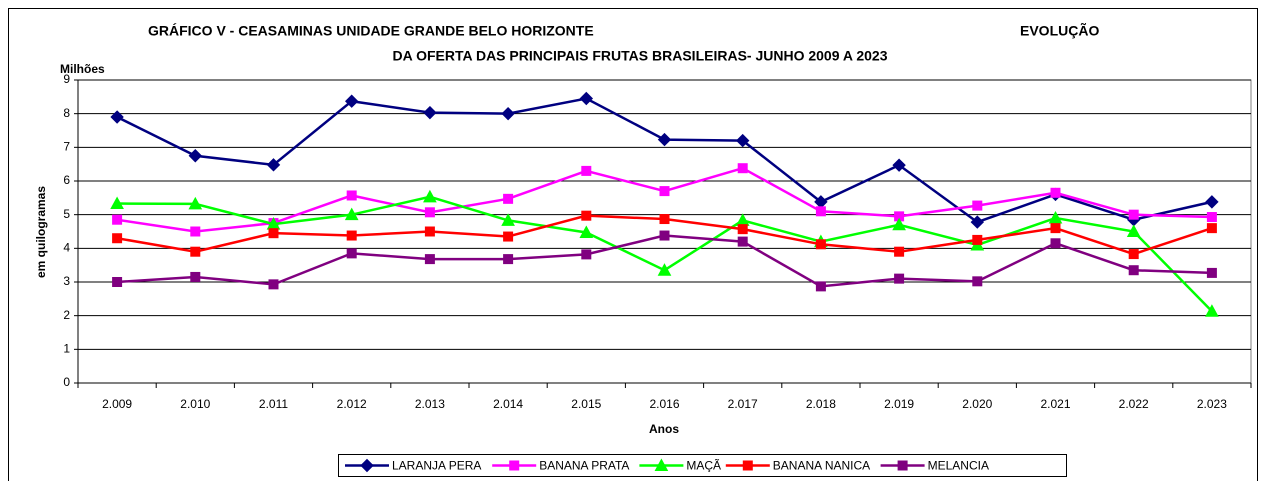 This screenshot has height=481, width=1266. I want to click on legend-box, so click(702, 465).